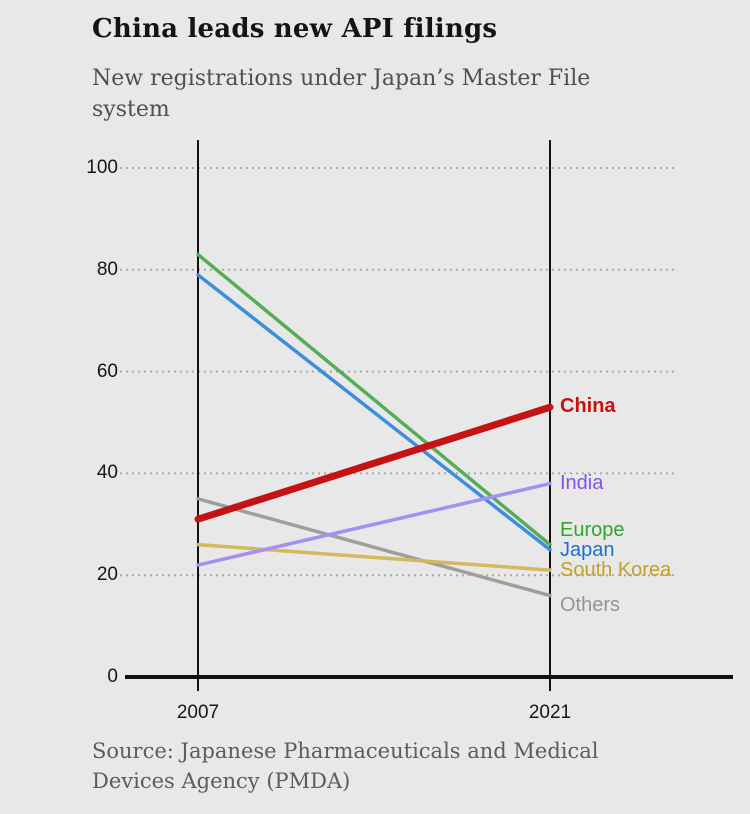  I want to click on chart-title: China leads new API filings, so click(295, 29).